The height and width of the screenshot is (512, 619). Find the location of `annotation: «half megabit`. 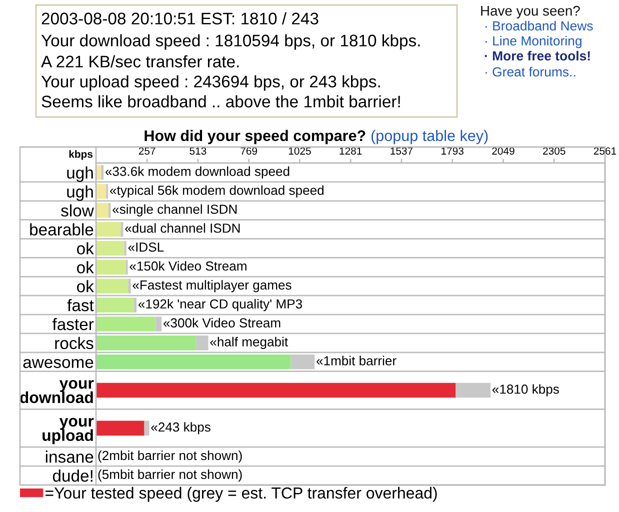

annotation: «half megabit is located at coordinates (249, 343).